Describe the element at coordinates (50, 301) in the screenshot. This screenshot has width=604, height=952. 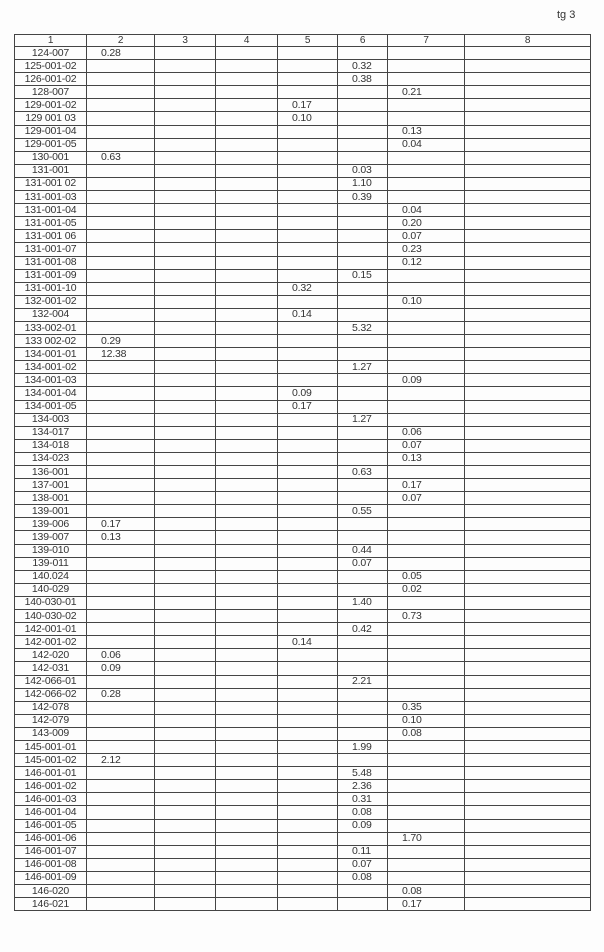
I see `row-code: 132-001-02` at that location.